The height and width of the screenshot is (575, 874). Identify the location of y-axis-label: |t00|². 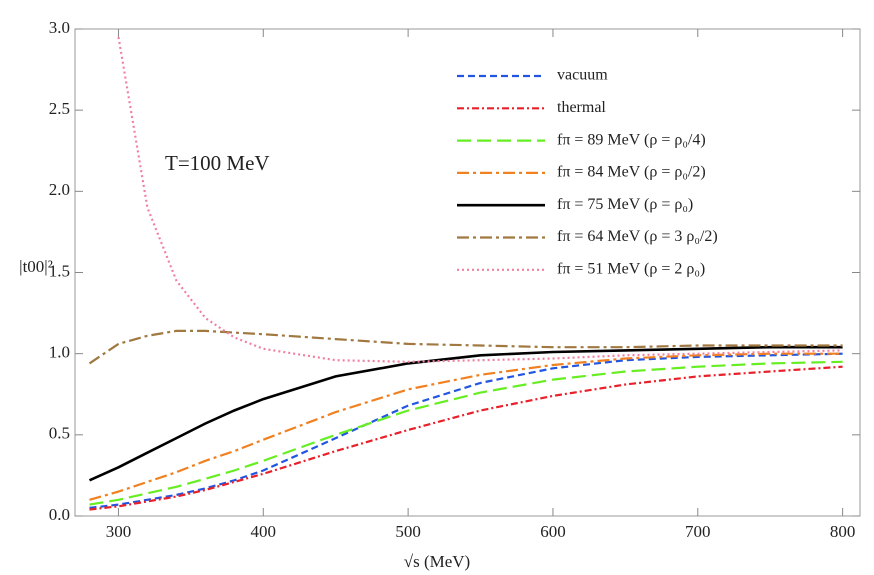
(36, 266).